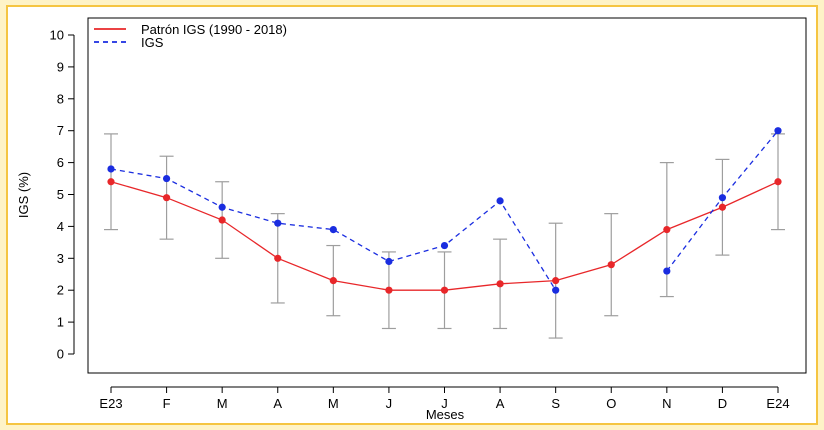  I want to click on y-tick-label: 7, so click(60, 130).